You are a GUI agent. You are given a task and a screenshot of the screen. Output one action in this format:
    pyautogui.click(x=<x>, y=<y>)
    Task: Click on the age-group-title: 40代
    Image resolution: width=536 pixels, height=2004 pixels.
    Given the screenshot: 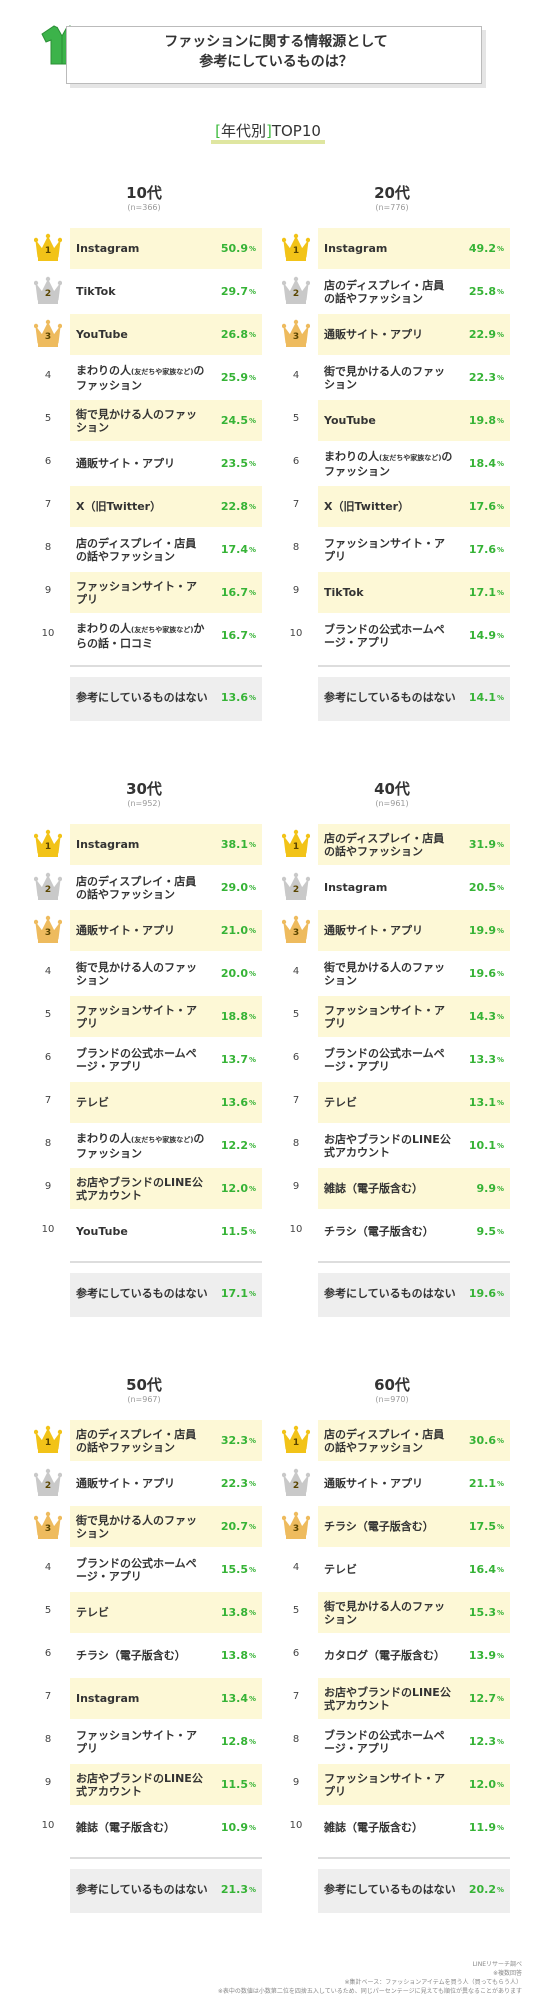 What is the action you would take?
    pyautogui.click(x=392, y=789)
    